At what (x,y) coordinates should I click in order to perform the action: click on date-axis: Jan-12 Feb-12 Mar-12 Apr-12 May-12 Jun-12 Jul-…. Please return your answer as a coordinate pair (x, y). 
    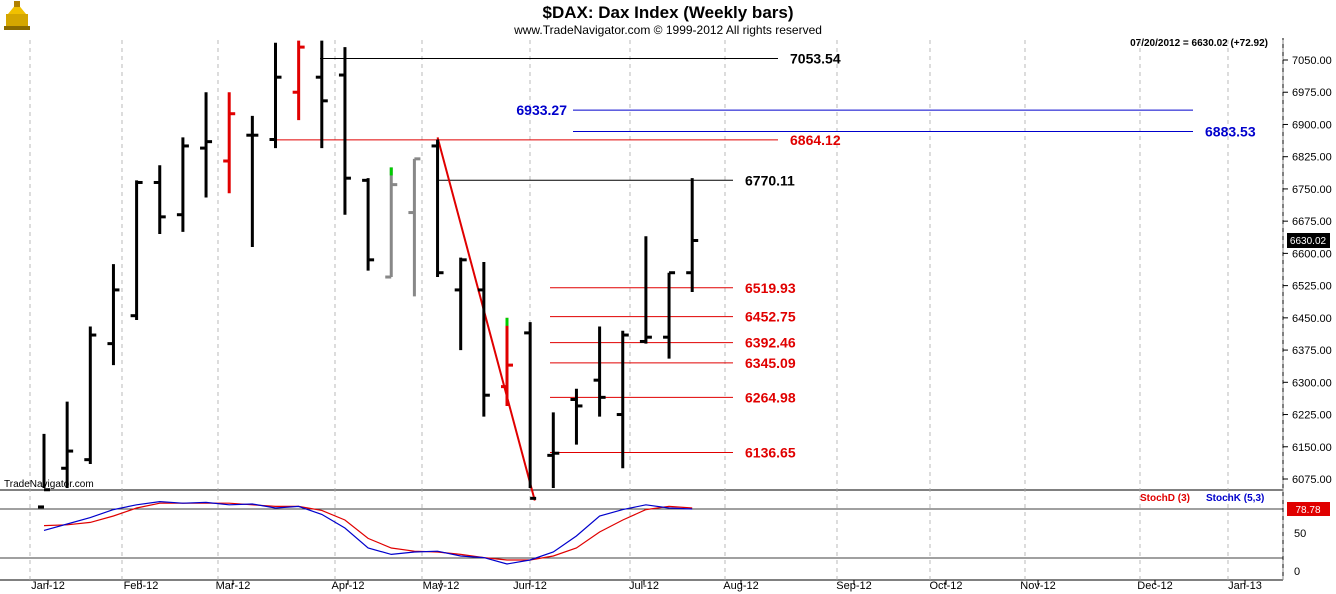
    Looking at the image, I should click on (646, 586).